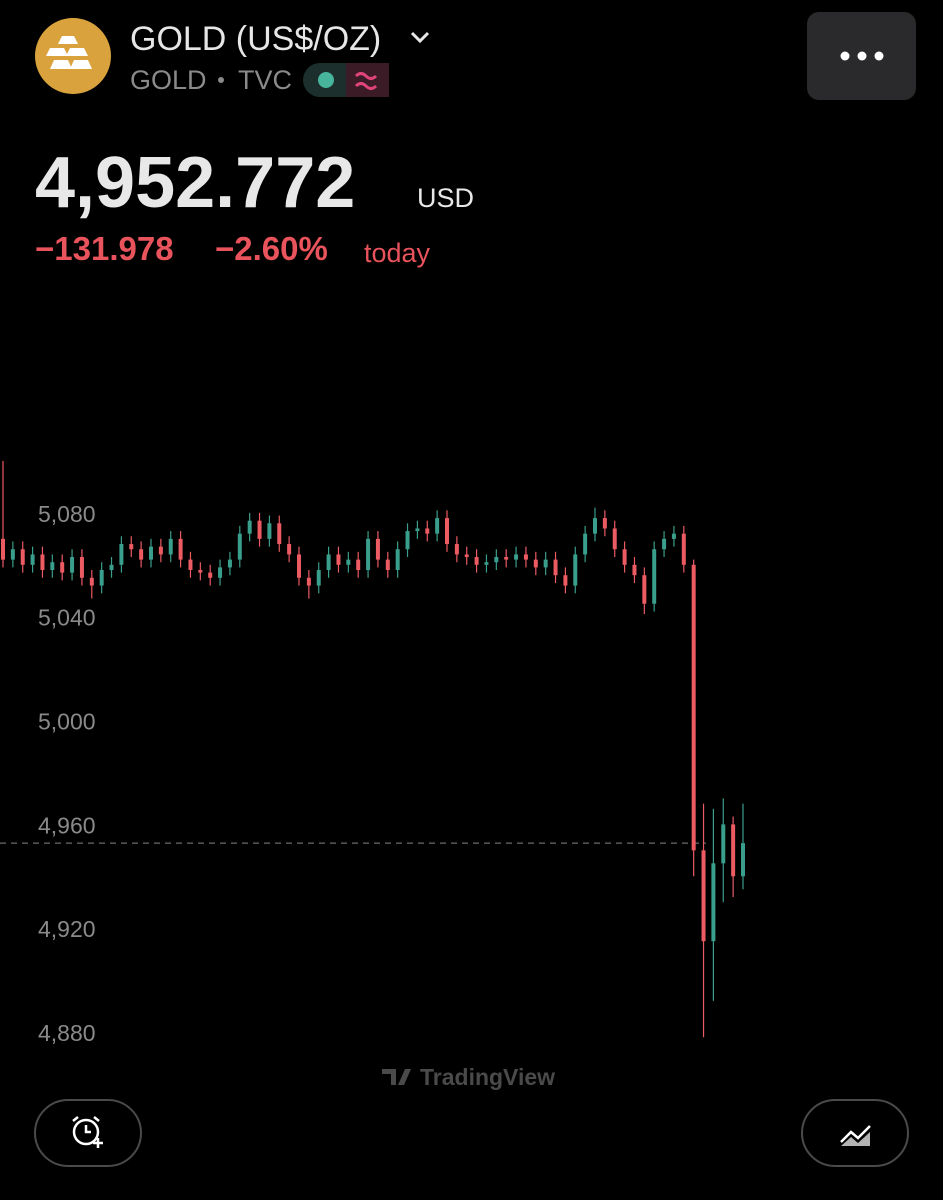 This screenshot has width=943, height=1200. I want to click on y-tick-label: 5,000, so click(67, 722).